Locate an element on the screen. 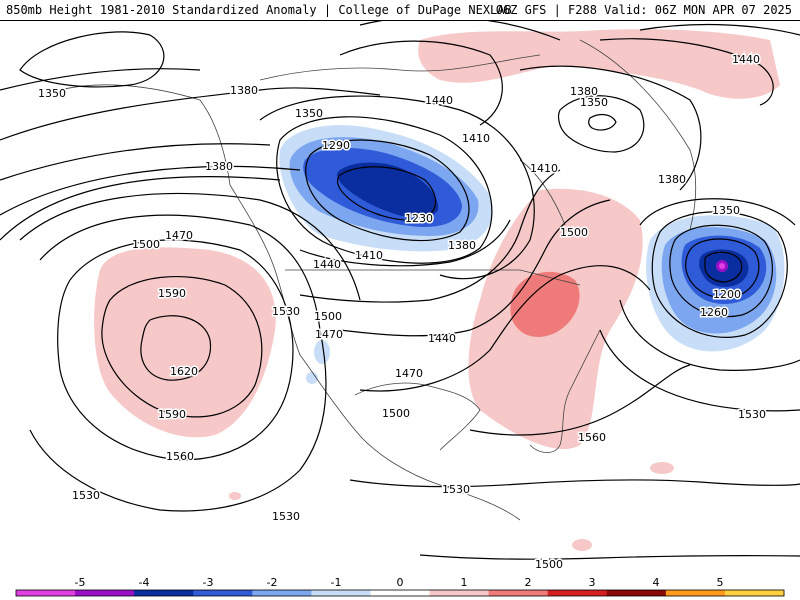 Image resolution: width=800 pixels, height=600 pixels. colorbar-legend: -5 -4 -3 -2 -1 0 1 2 3 4 5 is located at coordinates (400, 587).